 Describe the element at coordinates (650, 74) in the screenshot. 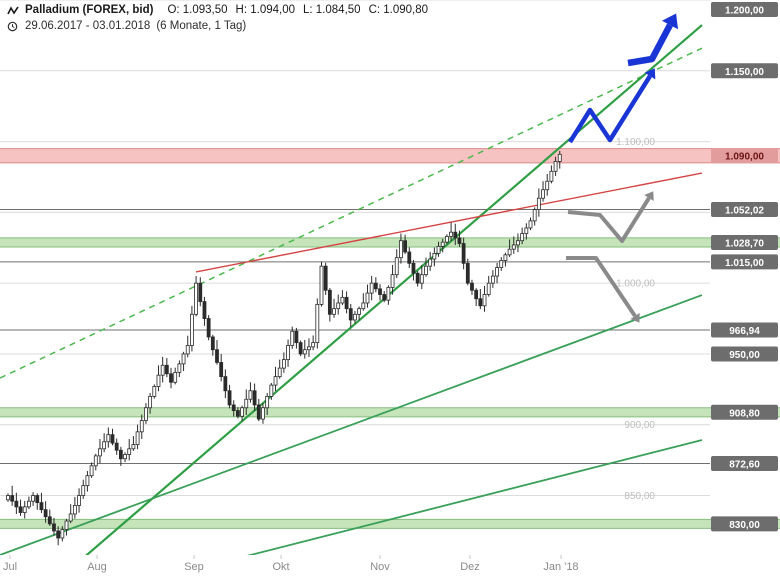

I see `bull-zigzag-arrow-head` at that location.